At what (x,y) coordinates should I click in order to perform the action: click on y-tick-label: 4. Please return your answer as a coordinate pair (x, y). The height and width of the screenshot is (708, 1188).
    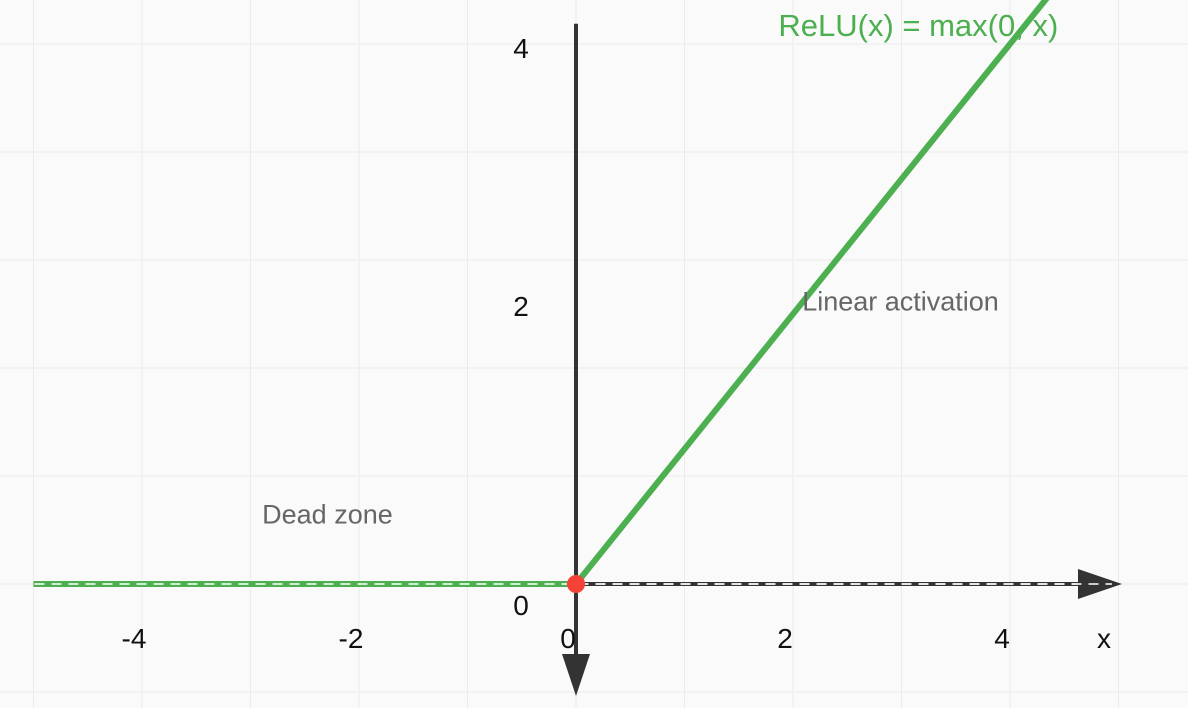
    Looking at the image, I should click on (521, 48).